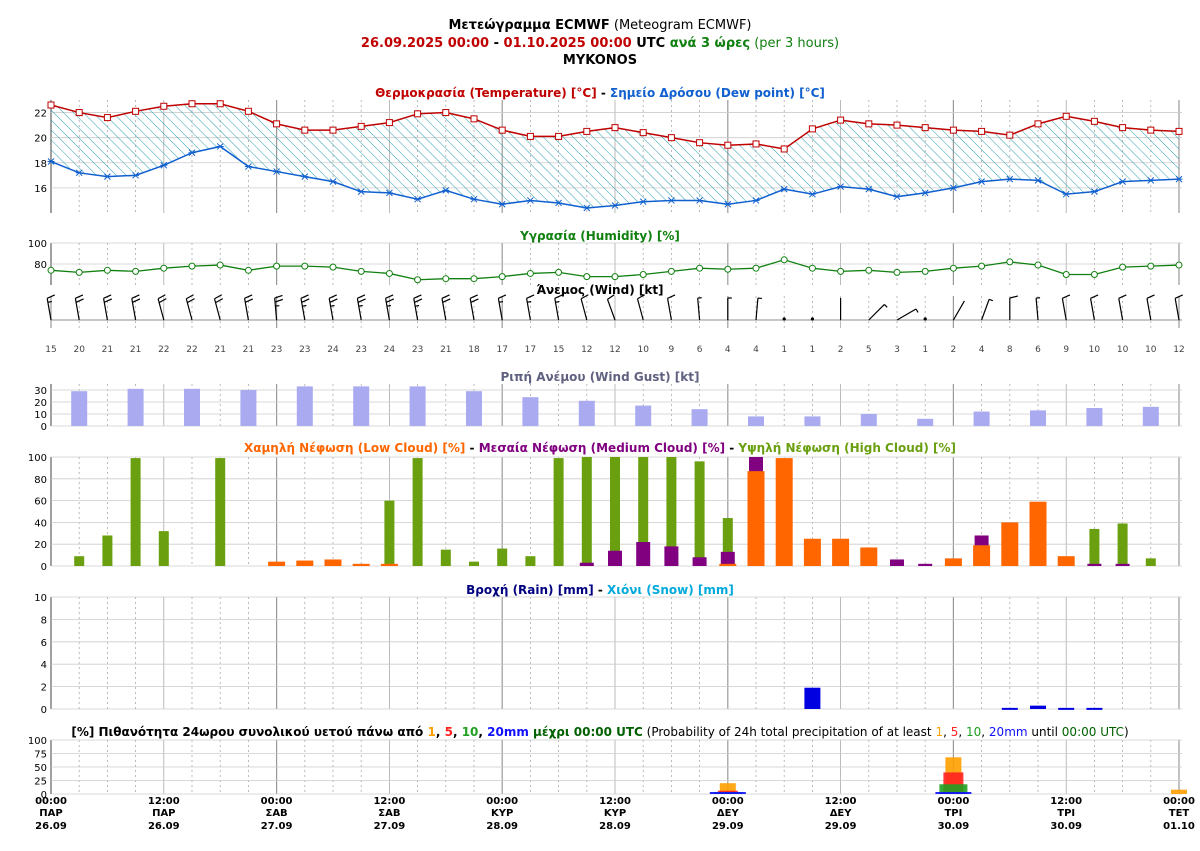 This screenshot has height=851, width=1200. I want to click on clouds-ytick-label: 60, so click(40, 502).